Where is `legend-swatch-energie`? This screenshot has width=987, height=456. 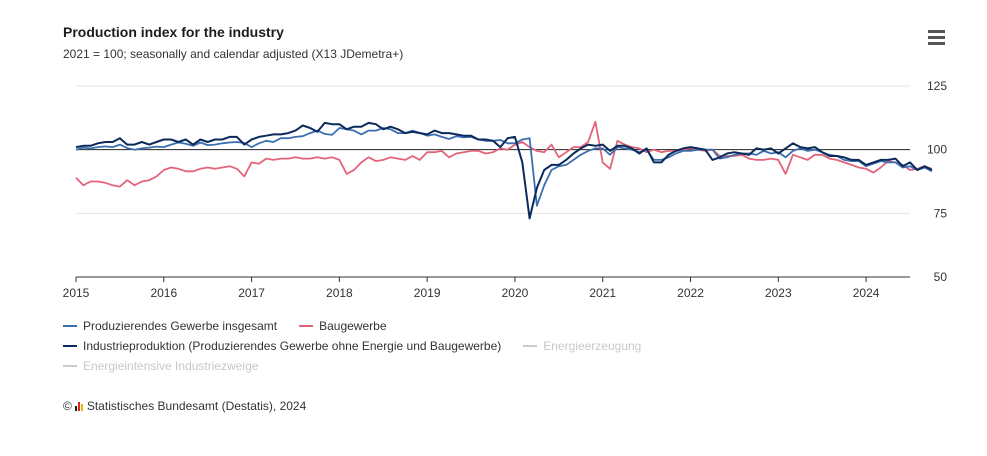 legend-swatch-energie is located at coordinates (530, 346).